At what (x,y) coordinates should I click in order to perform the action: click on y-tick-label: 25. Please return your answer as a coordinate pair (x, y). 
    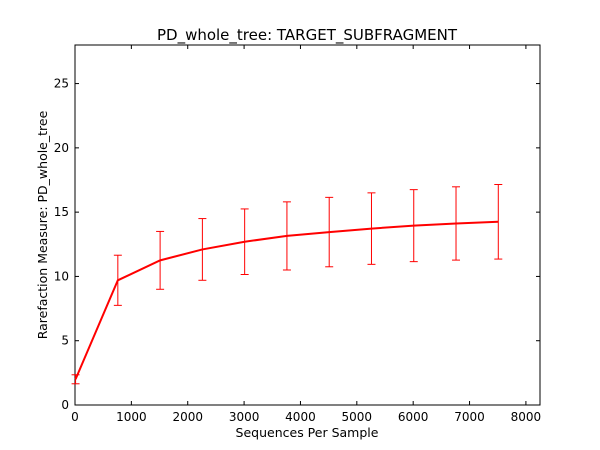
    Looking at the image, I should click on (61, 84).